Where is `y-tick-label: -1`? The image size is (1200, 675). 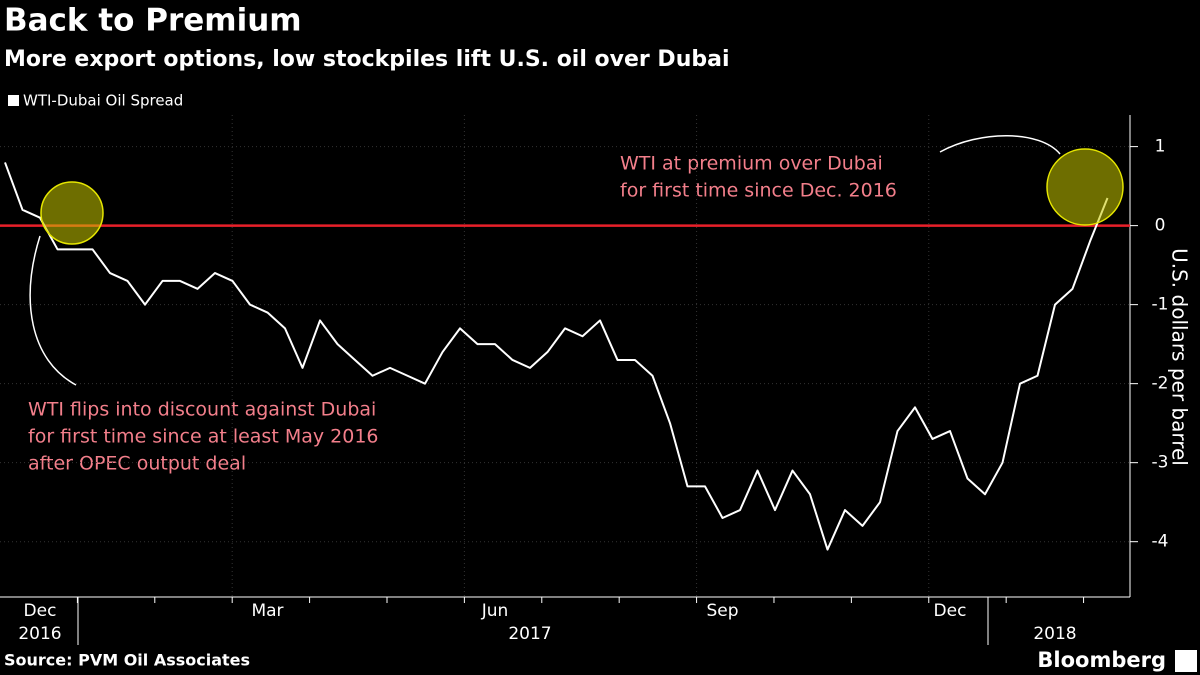
y-tick-label: -1 is located at coordinates (1160, 305).